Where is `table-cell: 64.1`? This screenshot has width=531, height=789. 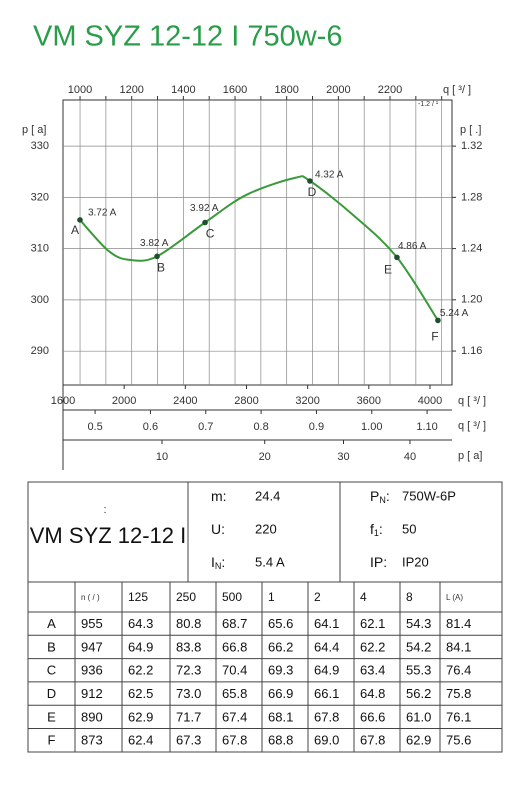 table-cell: 64.1 is located at coordinates (326, 623).